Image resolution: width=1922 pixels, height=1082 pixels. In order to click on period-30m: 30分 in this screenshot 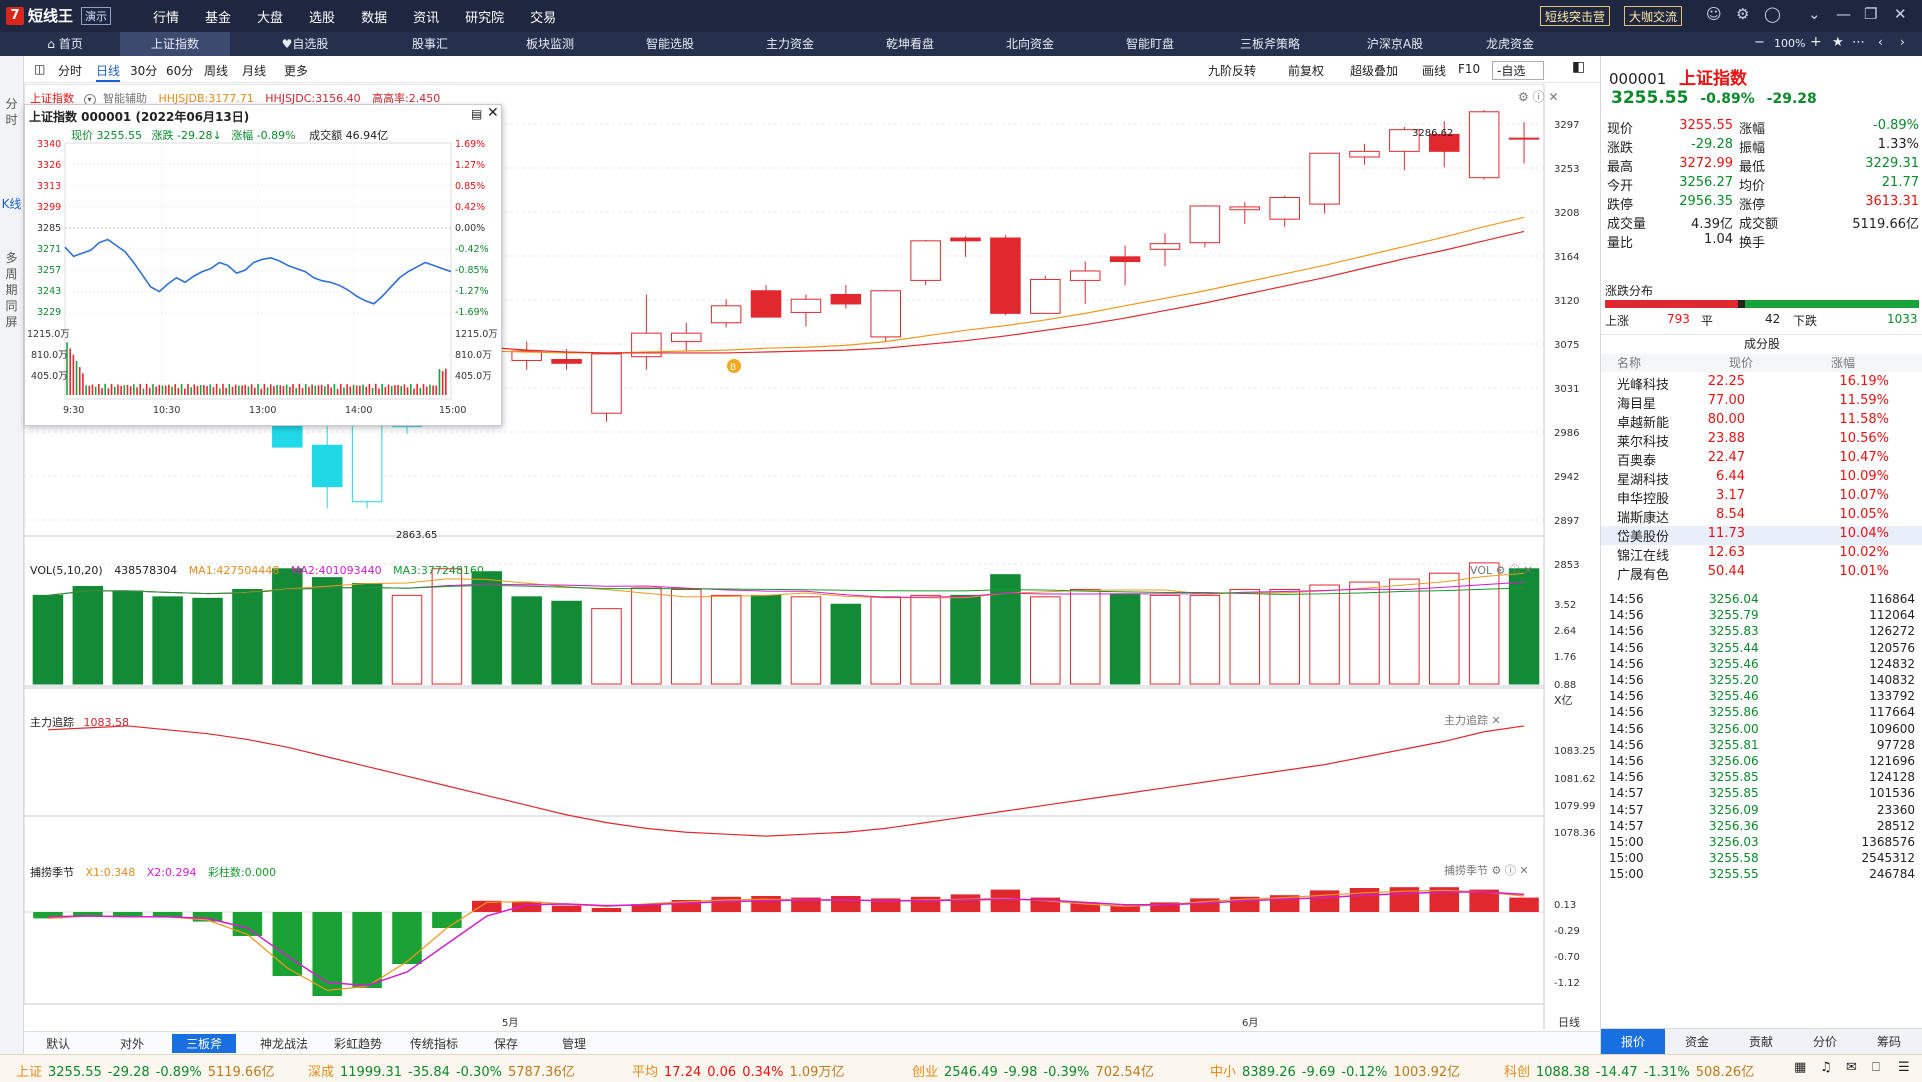, I will do `click(144, 71)`.